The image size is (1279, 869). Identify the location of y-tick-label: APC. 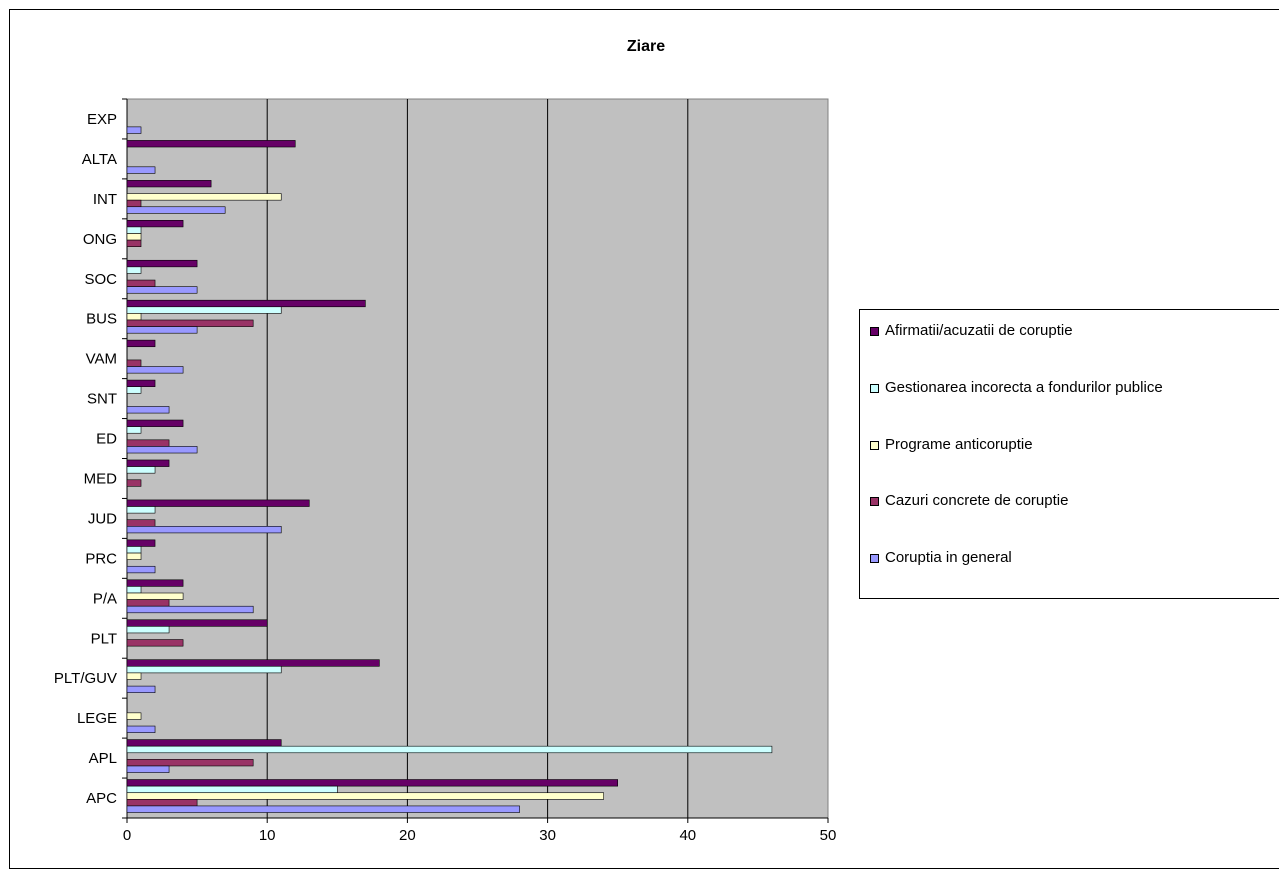
(101, 798).